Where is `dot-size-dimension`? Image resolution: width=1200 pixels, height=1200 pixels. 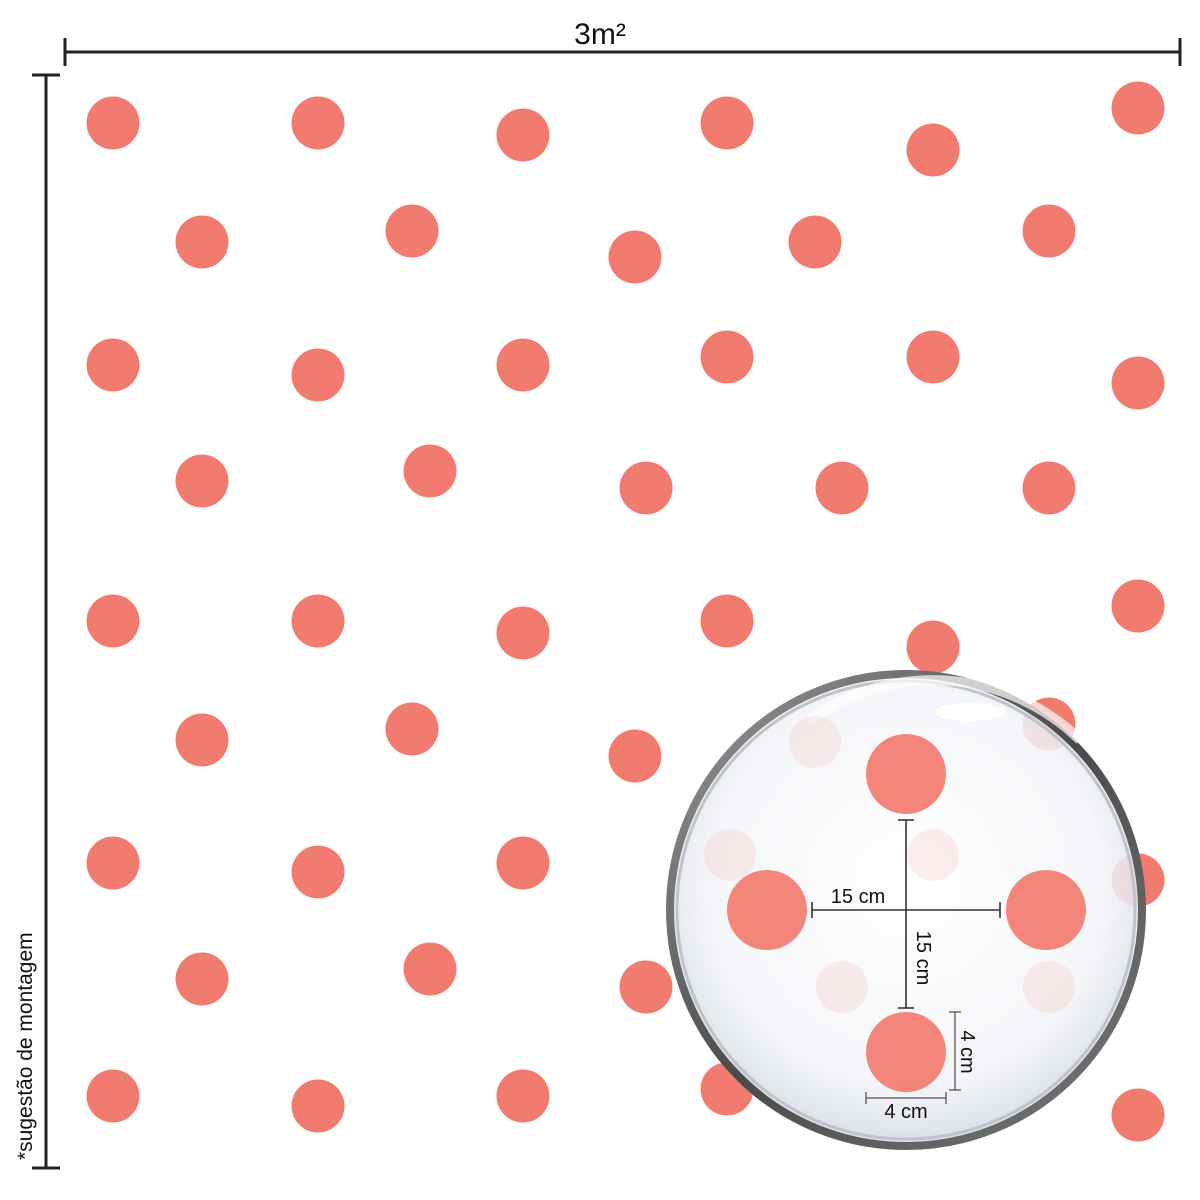 dot-size-dimension is located at coordinates (913, 1057).